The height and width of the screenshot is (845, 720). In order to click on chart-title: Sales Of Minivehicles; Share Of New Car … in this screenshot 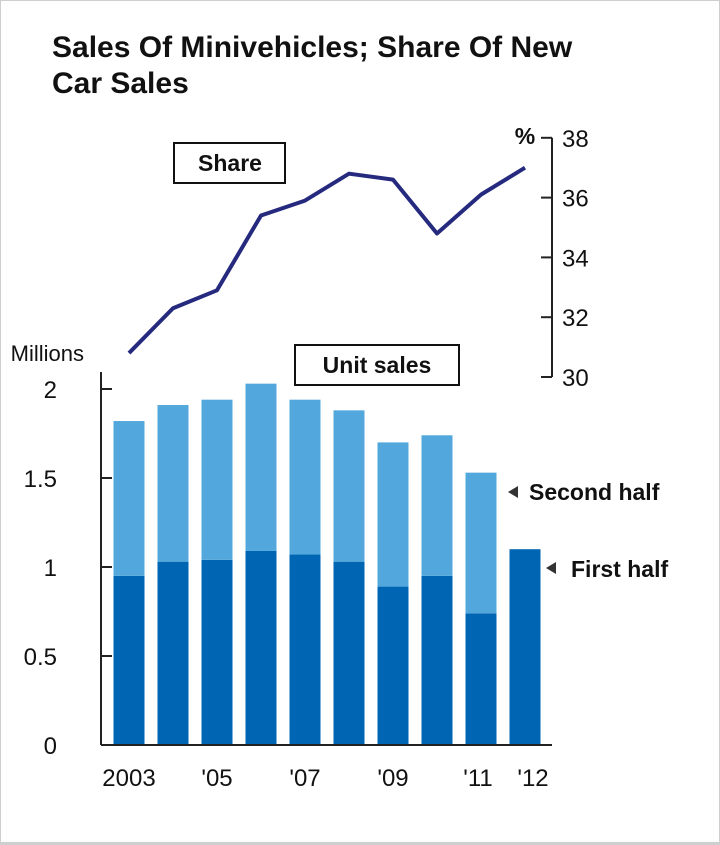, I will do `click(312, 65)`.